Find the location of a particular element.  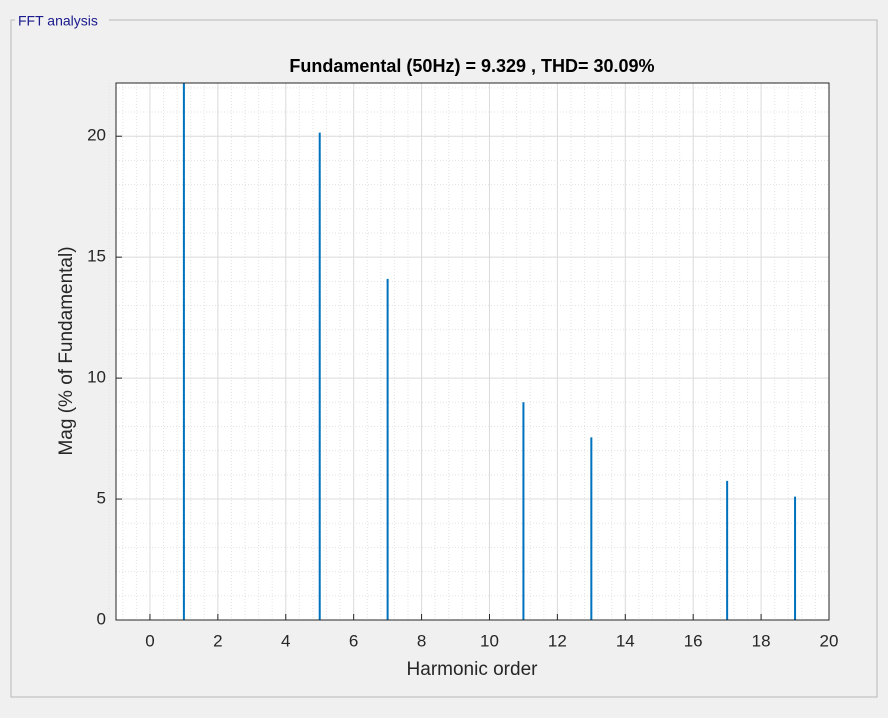

x-tick-label: 16 is located at coordinates (693, 640).